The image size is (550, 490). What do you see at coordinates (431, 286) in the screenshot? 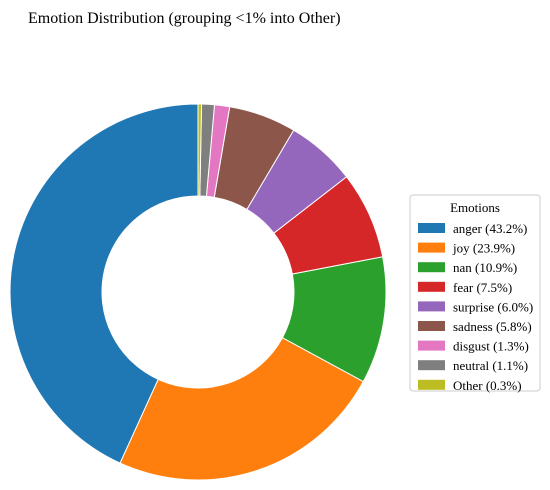
I see `legend-swatch-fear` at bounding box center [431, 286].